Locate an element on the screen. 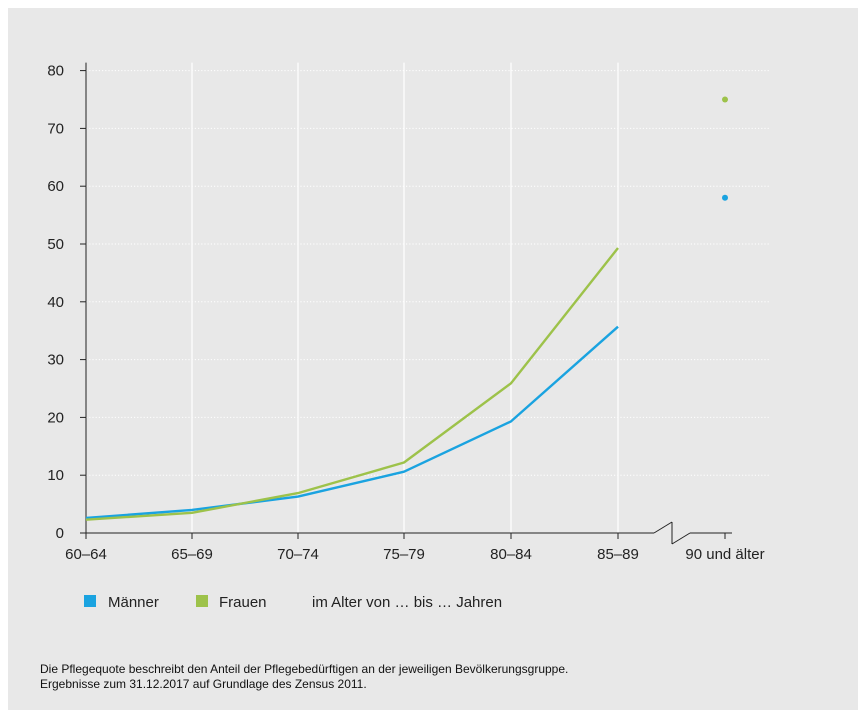 The height and width of the screenshot is (718, 866). legend-swatch-maenner is located at coordinates (90, 601).